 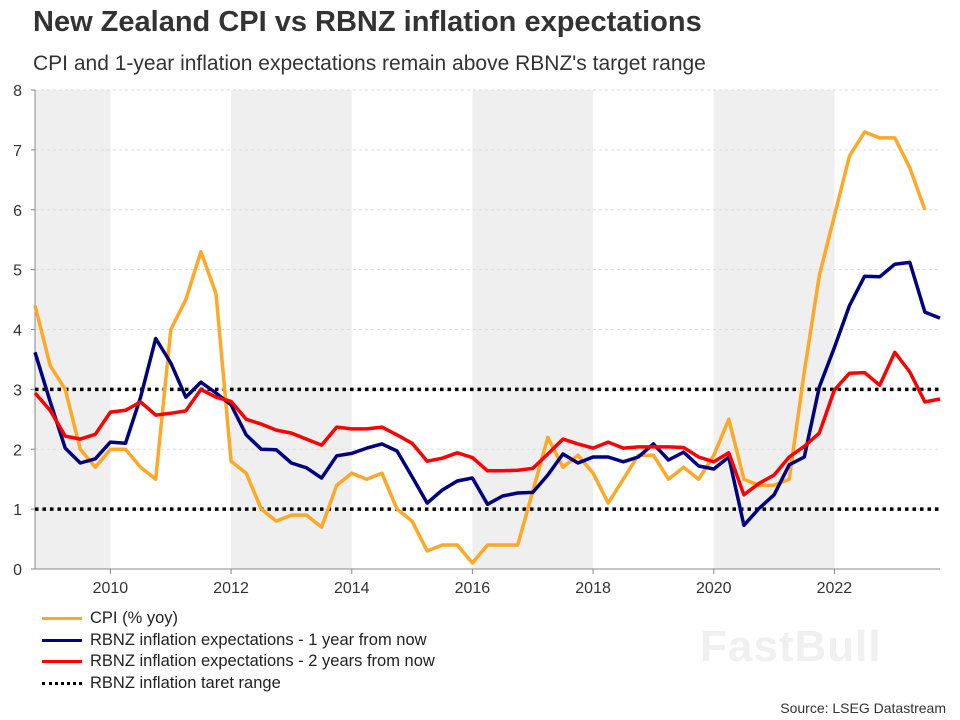 What do you see at coordinates (17, 390) in the screenshot?
I see `y-tick-label: 3` at bounding box center [17, 390].